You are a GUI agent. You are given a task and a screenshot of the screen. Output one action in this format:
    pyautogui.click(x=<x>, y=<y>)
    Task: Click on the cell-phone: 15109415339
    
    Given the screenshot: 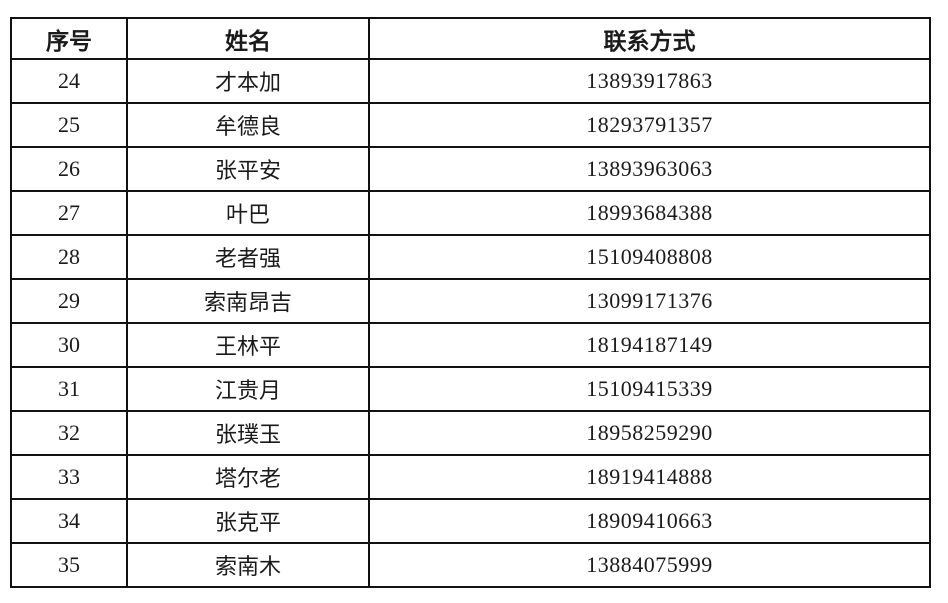 What is the action you would take?
    pyautogui.click(x=649, y=389)
    